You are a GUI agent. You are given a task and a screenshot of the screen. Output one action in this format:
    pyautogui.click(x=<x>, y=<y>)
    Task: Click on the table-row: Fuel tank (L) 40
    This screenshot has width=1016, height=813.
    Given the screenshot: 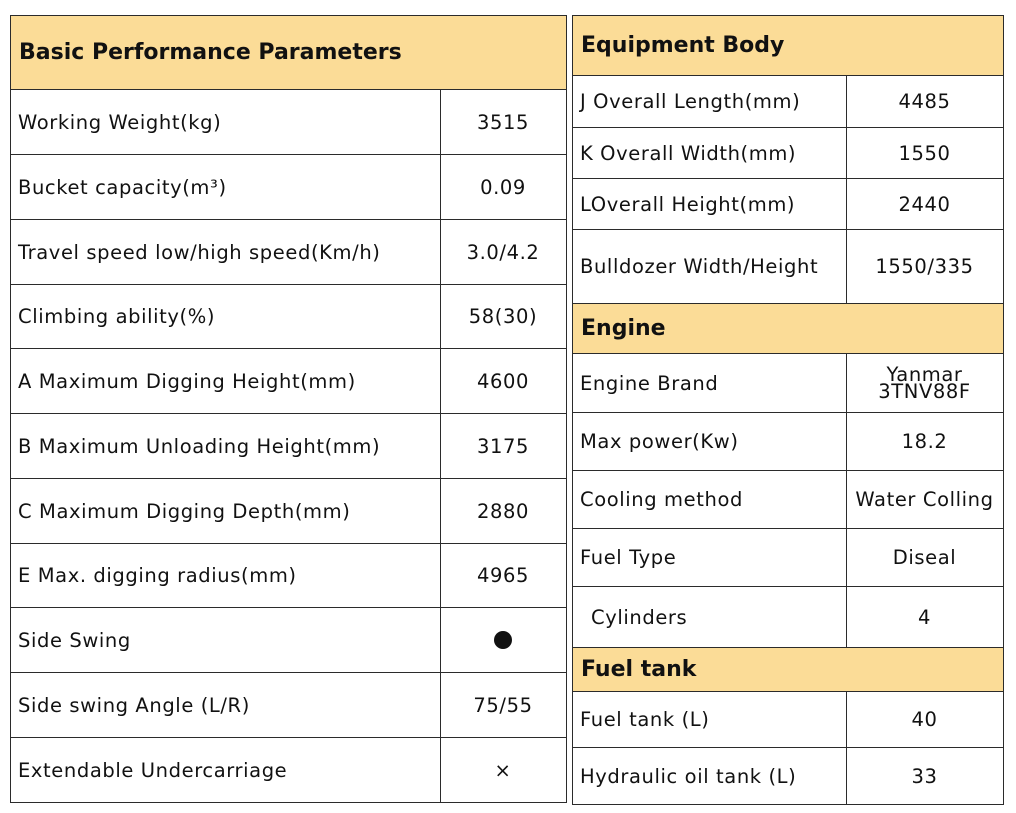 What is the action you would take?
    pyautogui.click(x=788, y=720)
    